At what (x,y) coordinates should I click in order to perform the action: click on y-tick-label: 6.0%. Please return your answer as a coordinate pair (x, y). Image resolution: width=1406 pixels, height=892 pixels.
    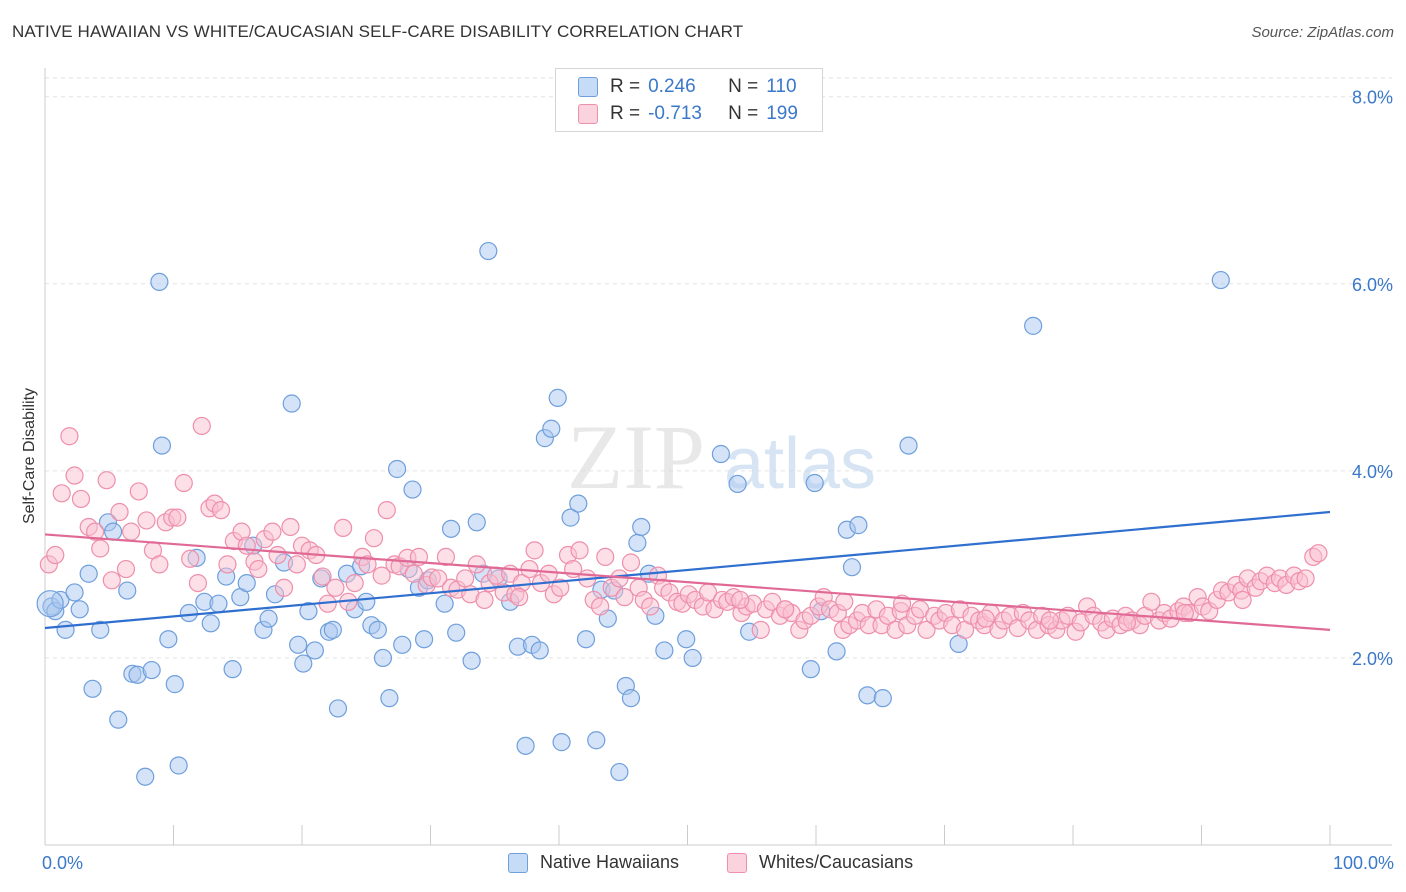
    Looking at the image, I should click on (1372, 285).